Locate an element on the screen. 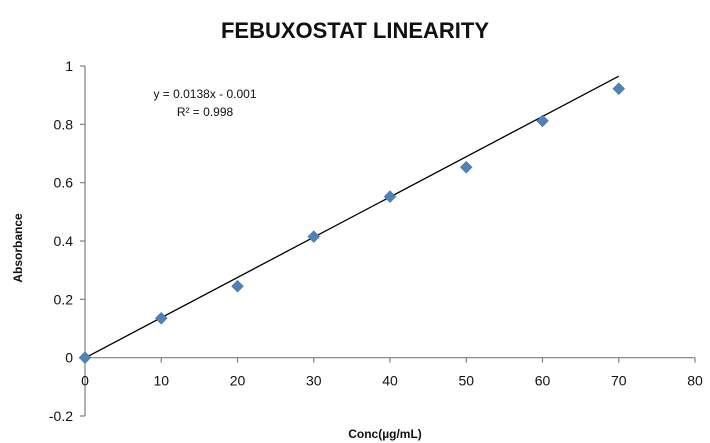 The height and width of the screenshot is (443, 710). x-tick-label: 0 is located at coordinates (85, 381).